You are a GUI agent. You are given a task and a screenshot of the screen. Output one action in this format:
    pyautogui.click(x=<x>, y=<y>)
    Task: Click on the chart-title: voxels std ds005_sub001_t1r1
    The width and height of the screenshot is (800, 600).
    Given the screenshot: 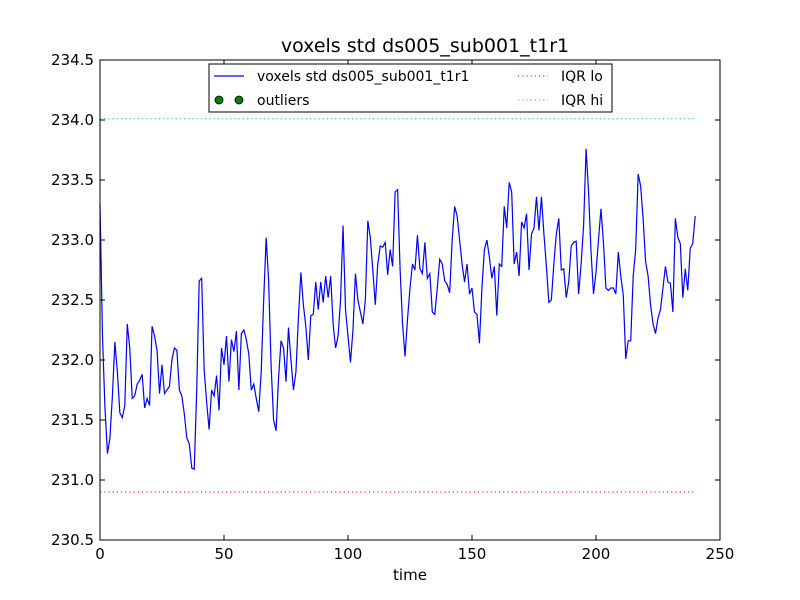 What is the action you would take?
    pyautogui.click(x=425, y=46)
    